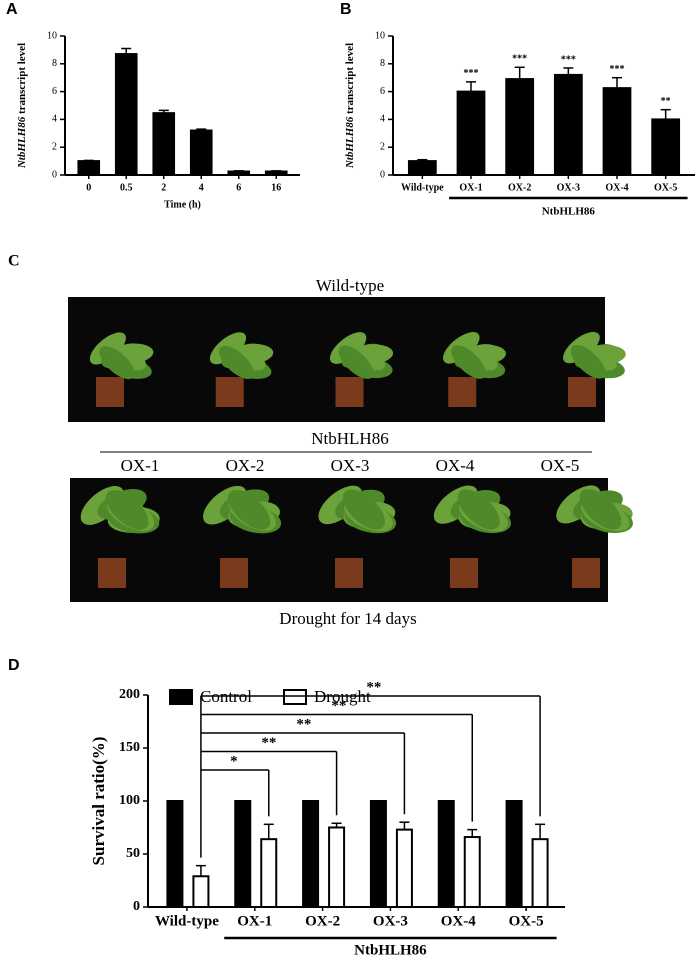 This screenshot has width=700, height=958. Describe the element at coordinates (12, 9) in the screenshot. I see `panel-letter: A` at that location.